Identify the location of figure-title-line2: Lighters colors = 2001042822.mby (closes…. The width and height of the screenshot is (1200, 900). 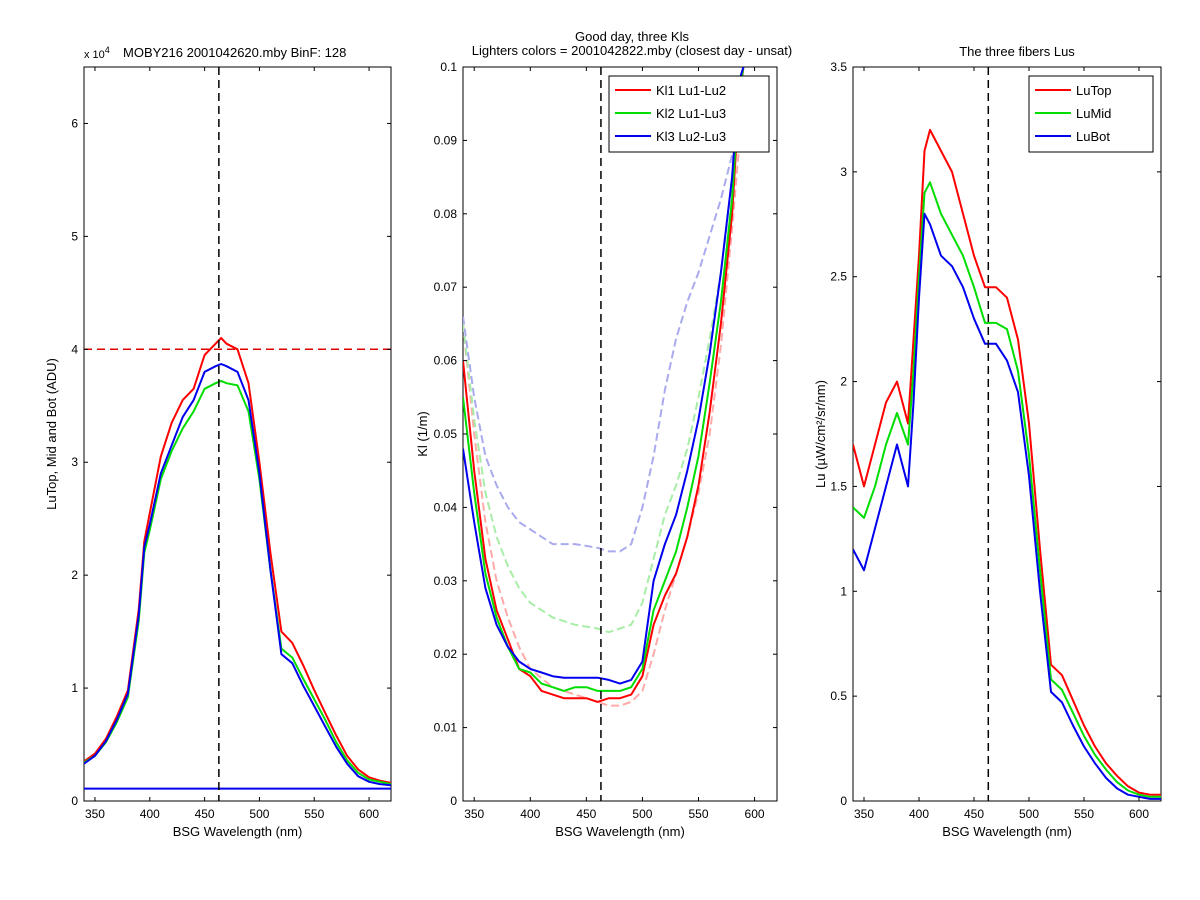
(632, 50).